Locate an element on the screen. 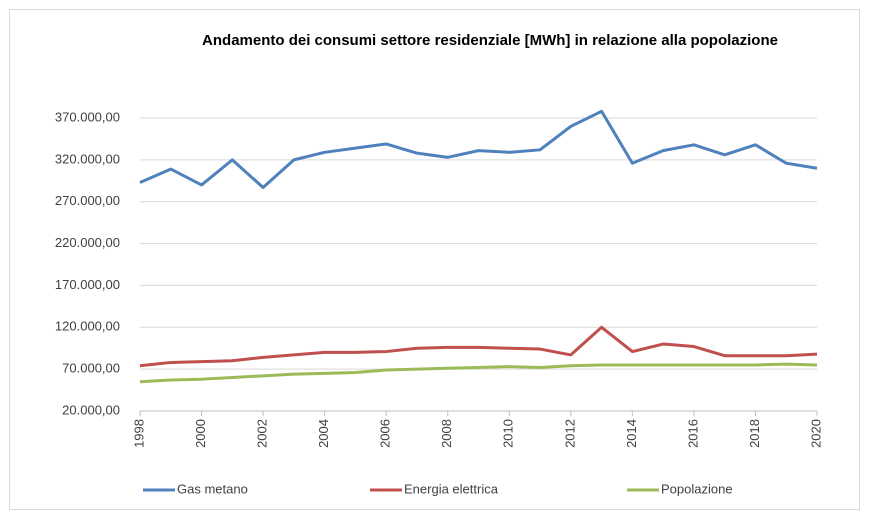 The height and width of the screenshot is (519, 869). x-tick-label: 1998 is located at coordinates (138, 433).